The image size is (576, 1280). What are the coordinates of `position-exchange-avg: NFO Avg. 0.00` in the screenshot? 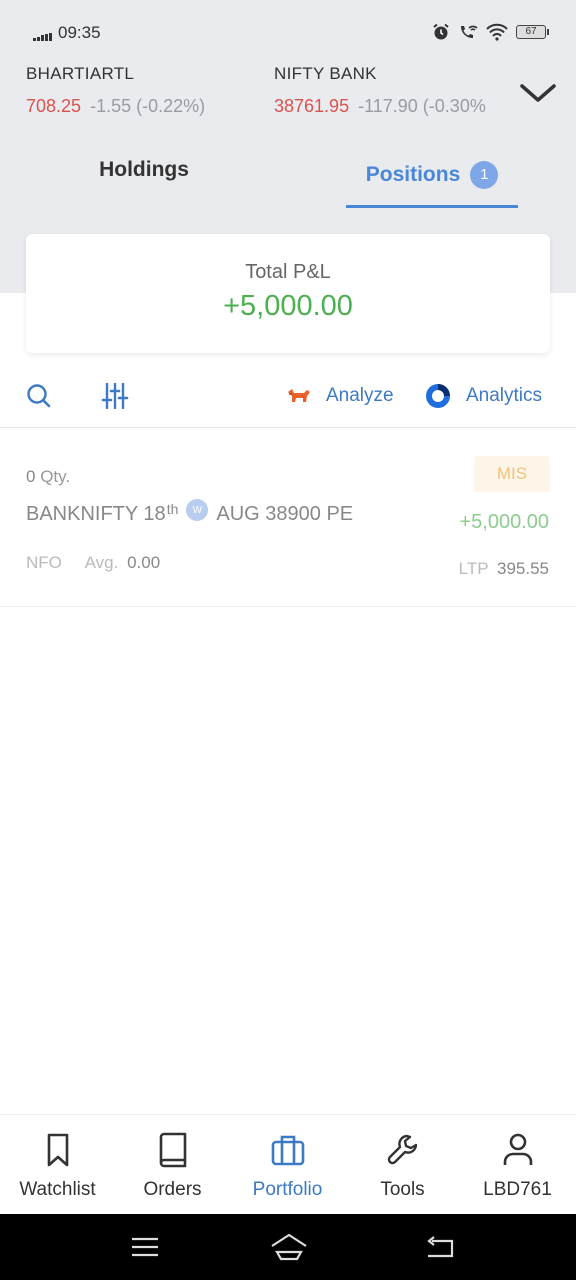 It's located at (93, 563).